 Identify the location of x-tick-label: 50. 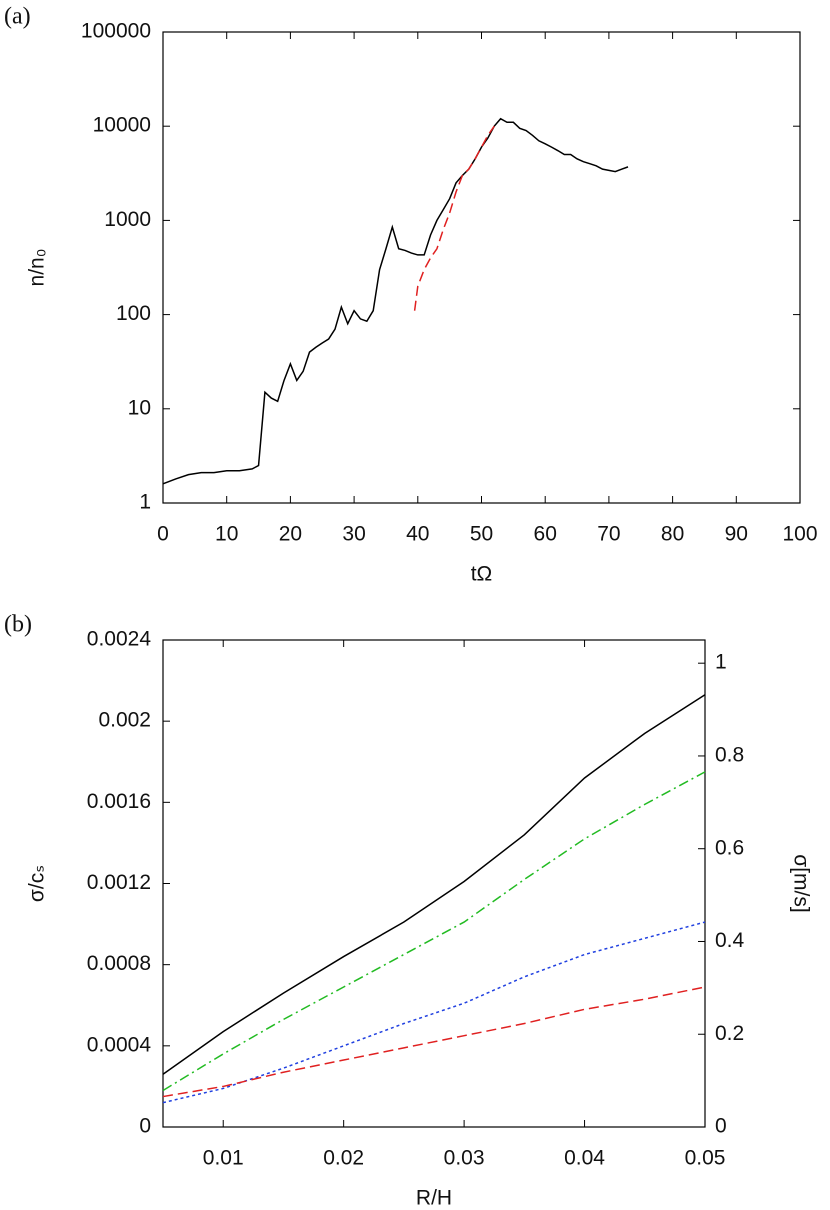
(481, 534).